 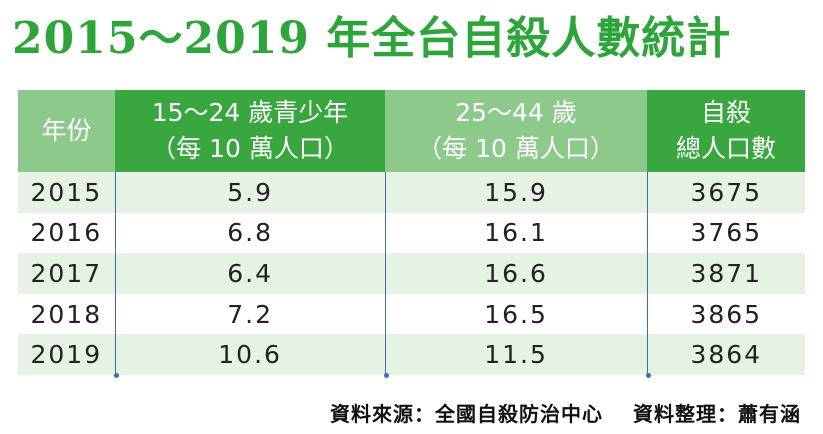 I want to click on table-row: 2019 10.6 11.5 3864, so click(x=411, y=354).